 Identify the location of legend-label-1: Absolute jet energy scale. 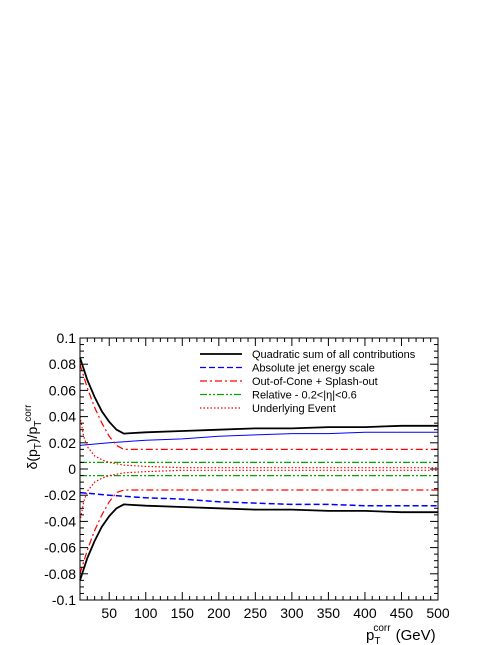
(313, 369).